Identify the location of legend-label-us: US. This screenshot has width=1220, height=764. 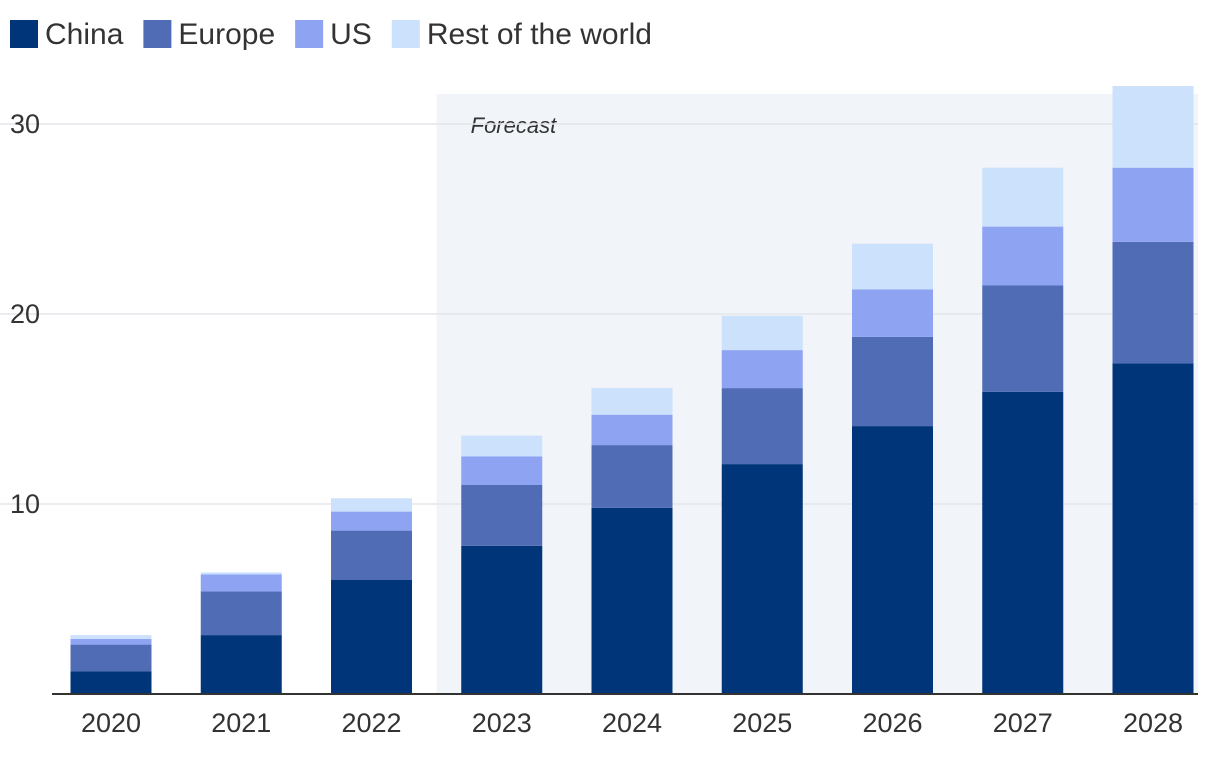
(351, 34).